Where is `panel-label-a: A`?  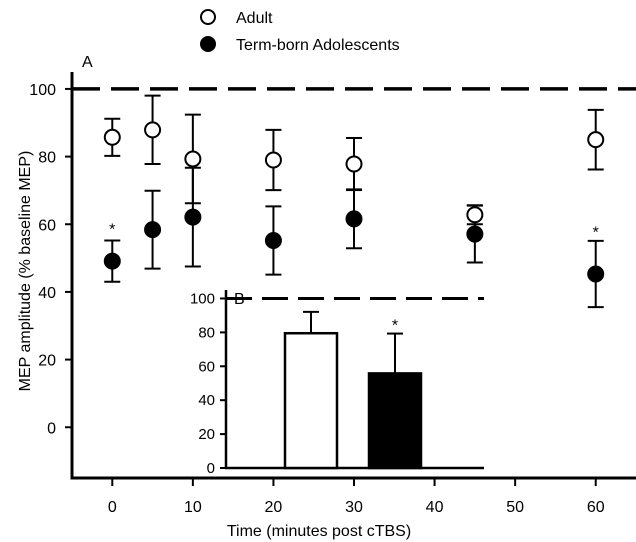
panel-label-a: A is located at coordinates (87, 62).